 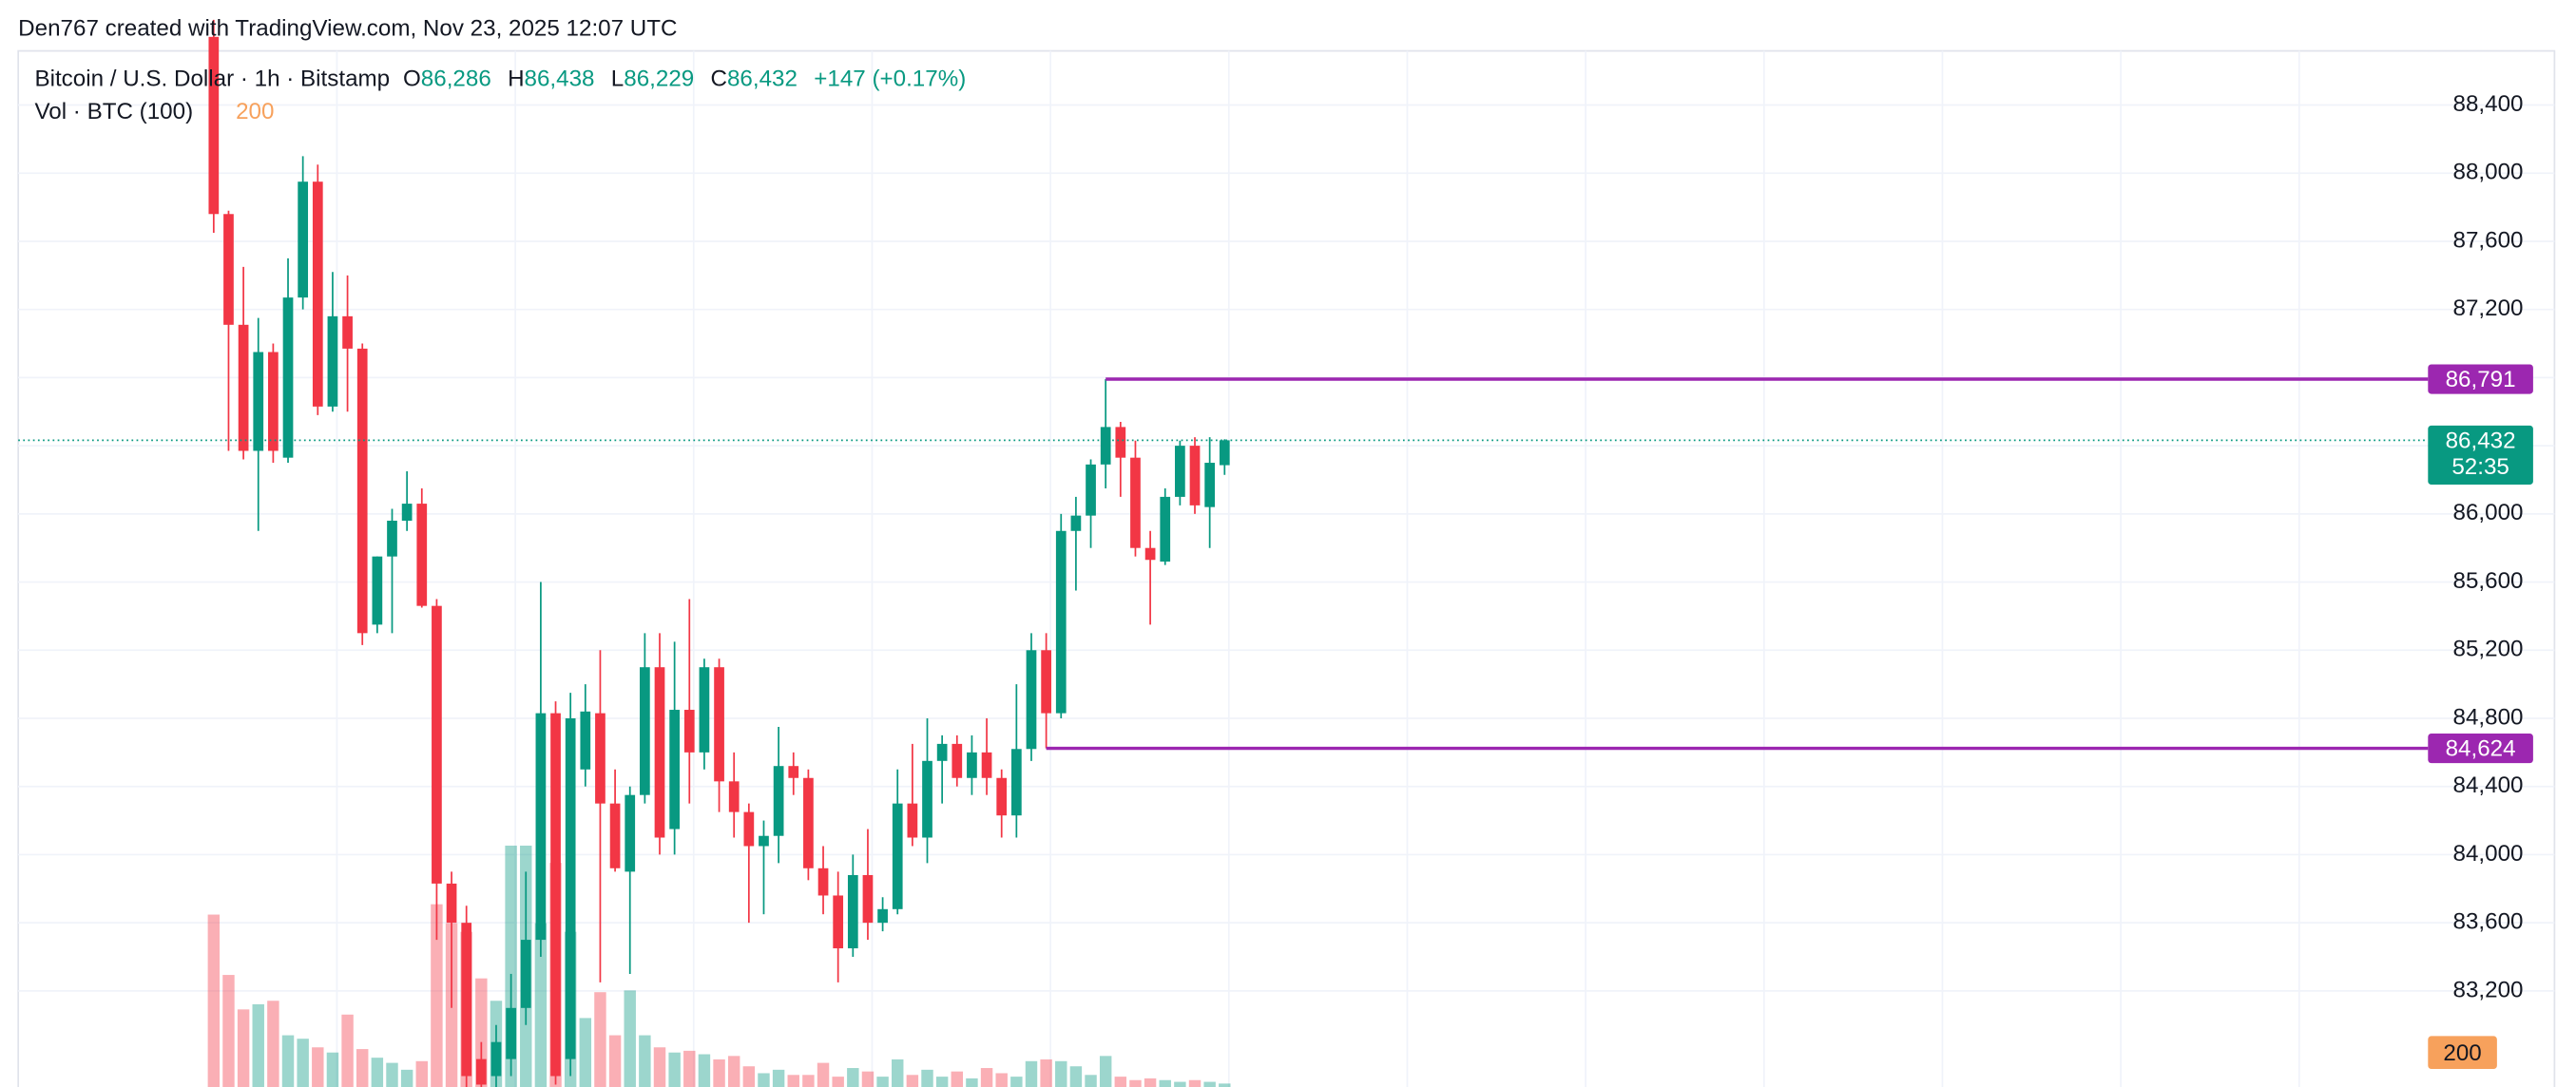 I want to click on y-tick-label: 83,200, so click(x=2488, y=989).